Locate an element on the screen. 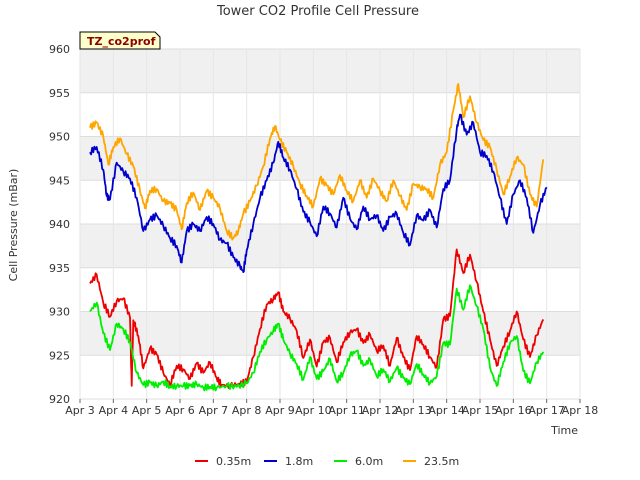 The height and width of the screenshot is (480, 640). site-label: TZ_co2prof is located at coordinates (121, 41).